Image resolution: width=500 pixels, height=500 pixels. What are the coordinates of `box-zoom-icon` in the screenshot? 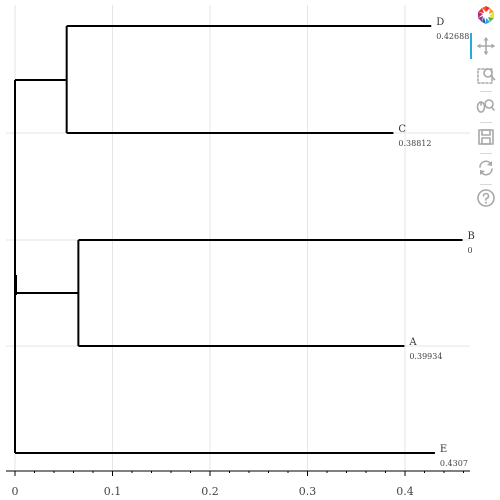 It's located at (486, 75).